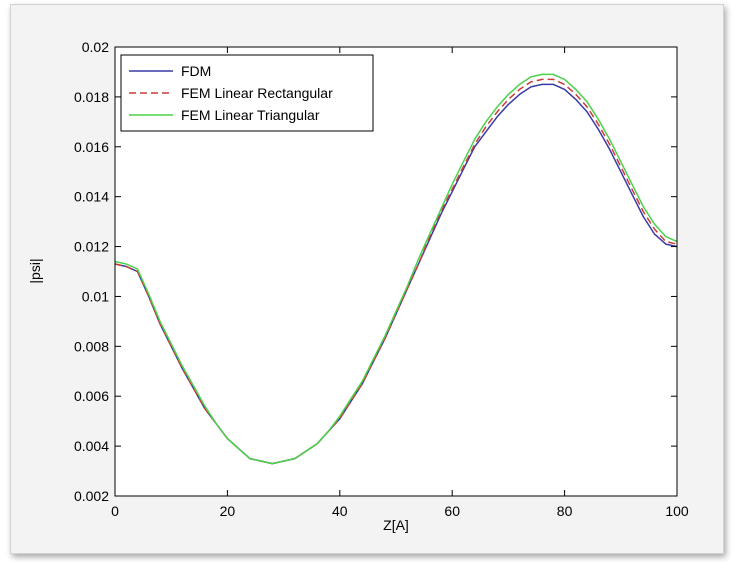 This screenshot has width=736, height=562. What do you see at coordinates (452, 511) in the screenshot?
I see `x-tick-label: 60` at bounding box center [452, 511].